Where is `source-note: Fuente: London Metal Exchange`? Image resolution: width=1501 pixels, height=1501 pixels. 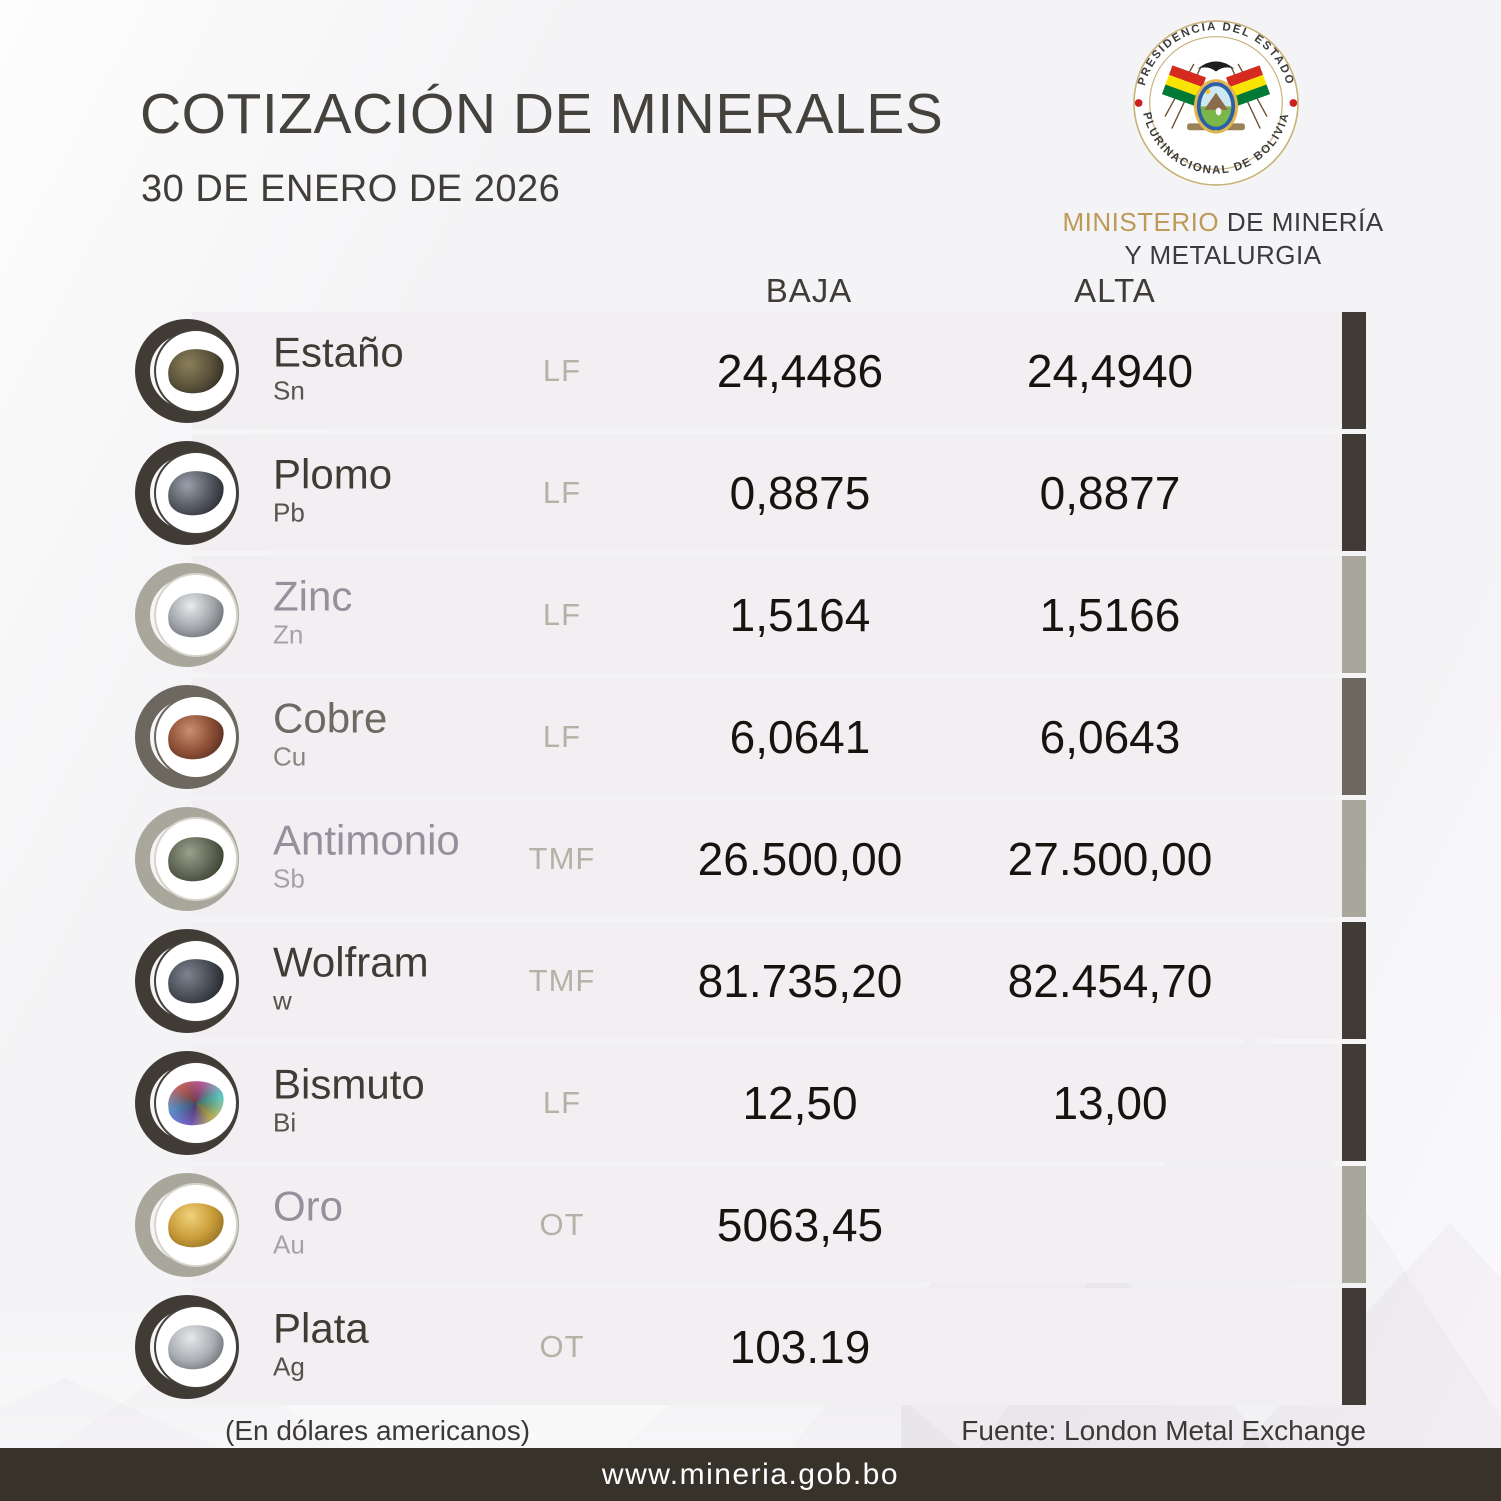 source-note: Fuente: London Metal Exchange is located at coordinates (1163, 1430).